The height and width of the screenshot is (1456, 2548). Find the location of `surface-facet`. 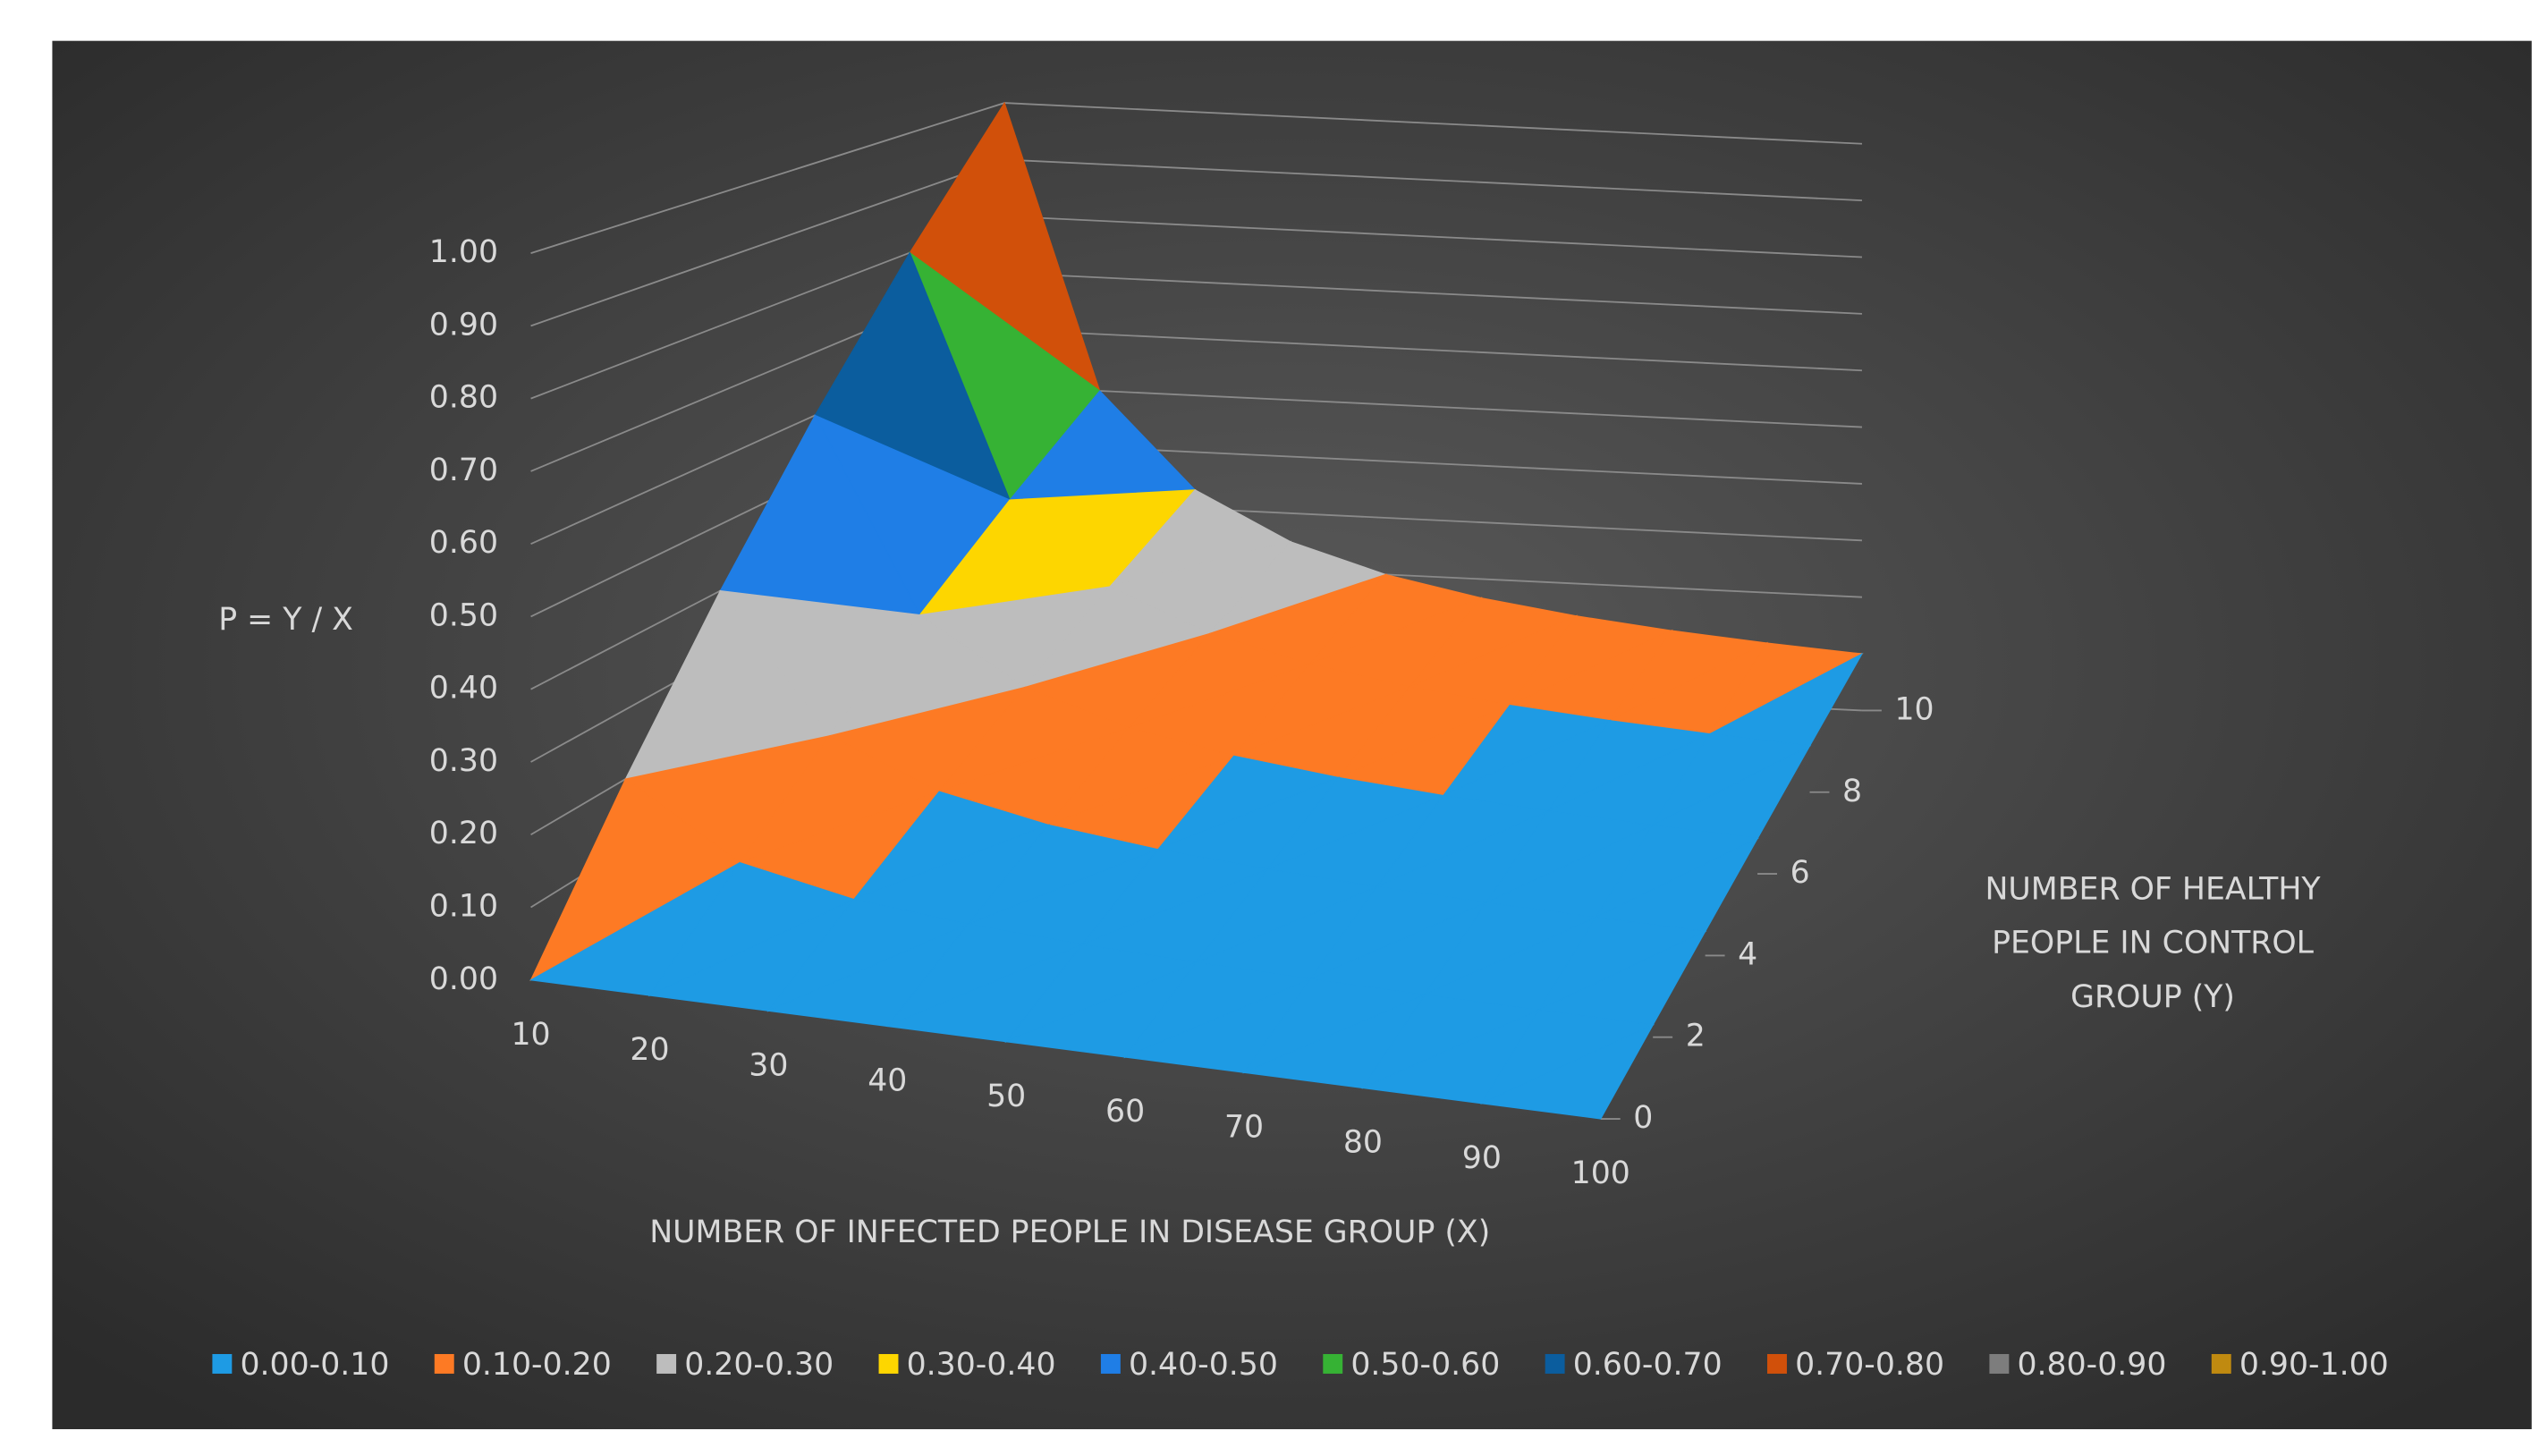

surface-facet is located at coordinates (1567, 1071).